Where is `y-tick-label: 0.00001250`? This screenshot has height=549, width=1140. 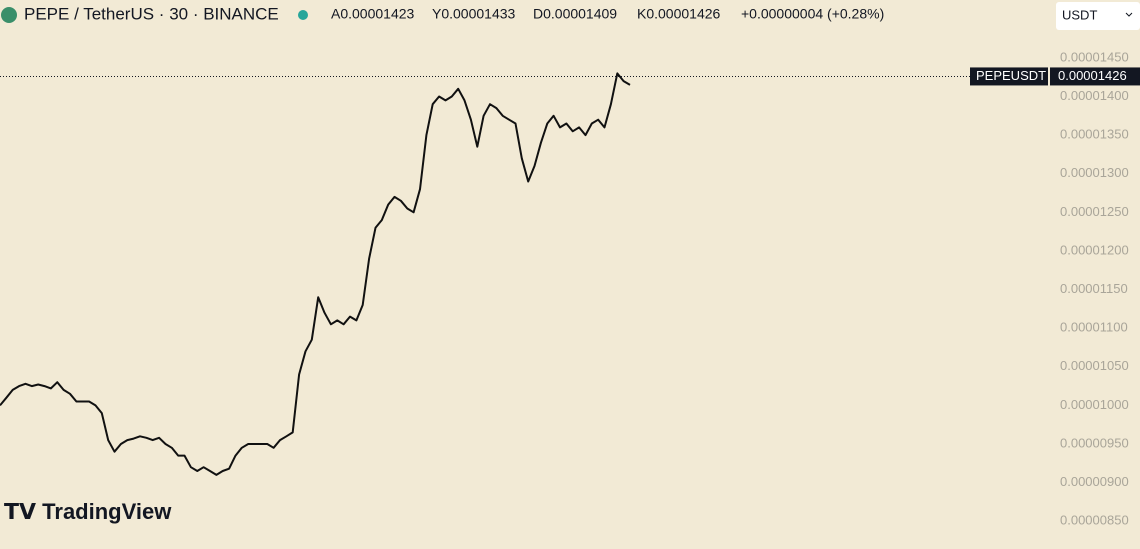
y-tick-label: 0.00001250 is located at coordinates (1094, 211).